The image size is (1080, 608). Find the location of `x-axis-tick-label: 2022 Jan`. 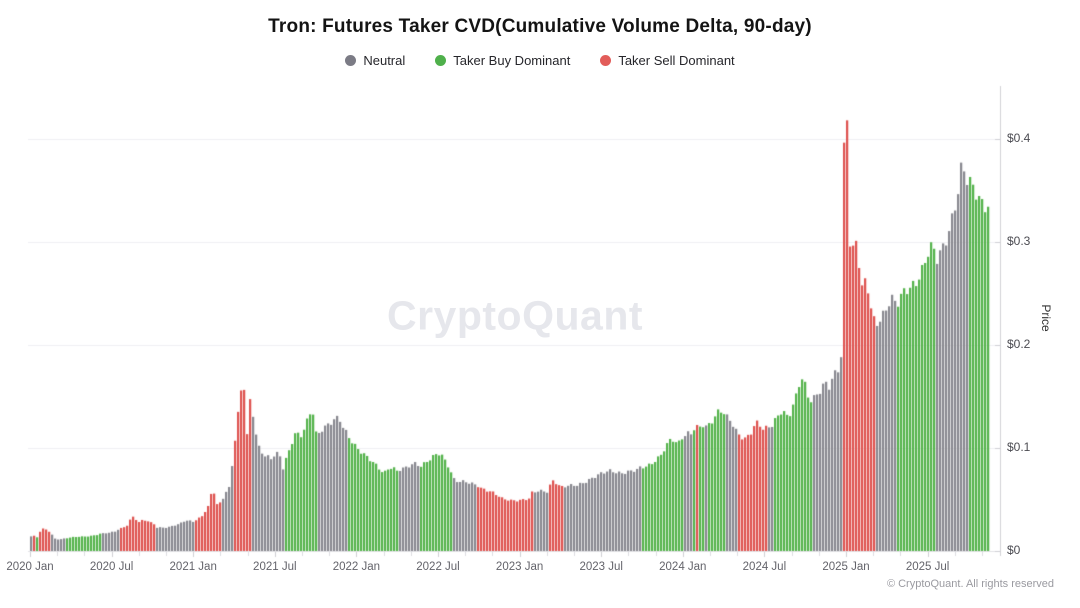

x-axis-tick-label: 2022 Jan is located at coordinates (356, 567).